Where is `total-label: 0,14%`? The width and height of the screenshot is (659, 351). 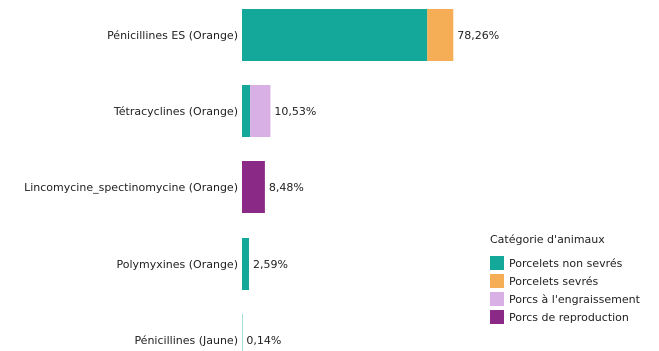
total-label: 0,14% is located at coordinates (263, 340).